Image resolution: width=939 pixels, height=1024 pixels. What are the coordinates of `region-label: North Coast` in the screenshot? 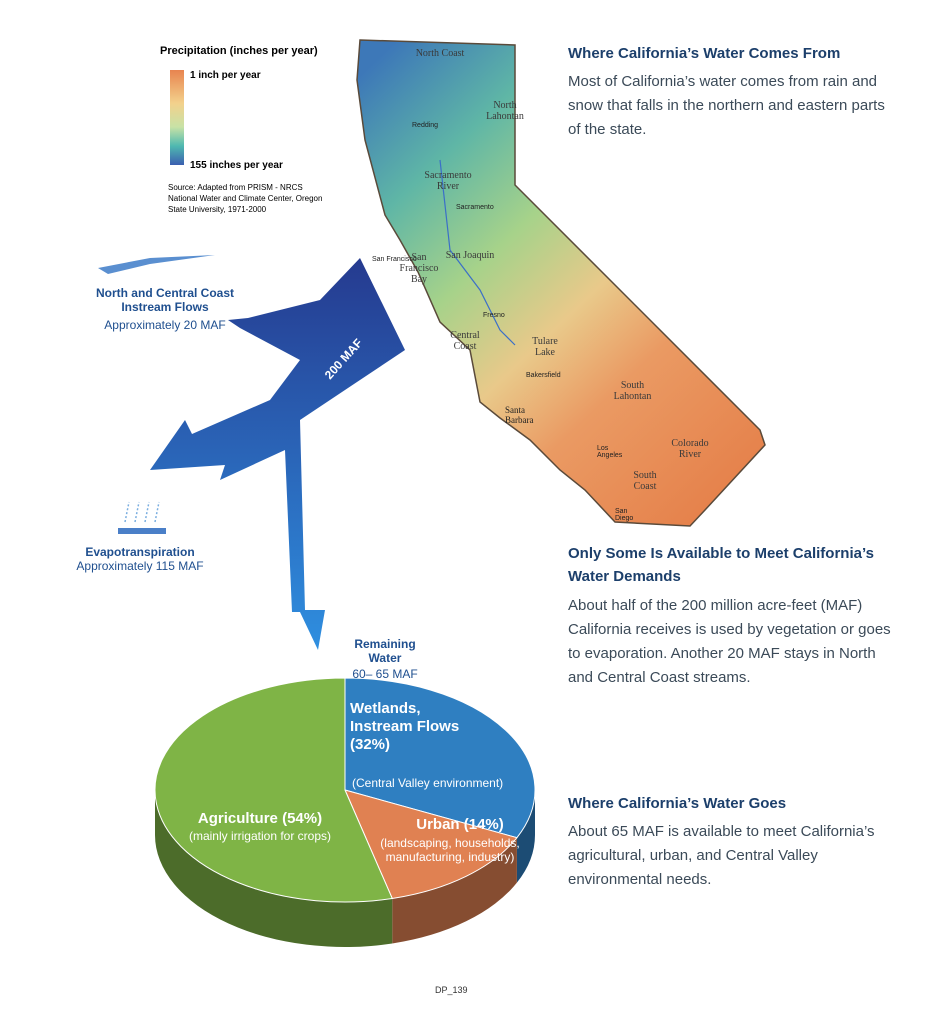 It's located at (440, 53).